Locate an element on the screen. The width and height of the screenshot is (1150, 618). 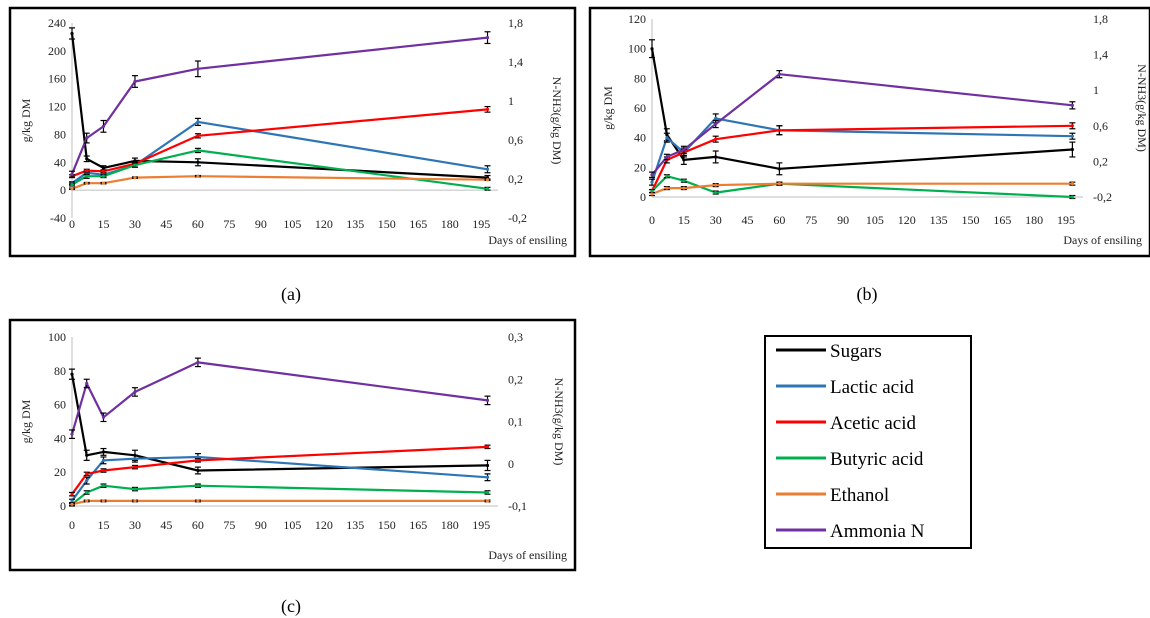
x-tick-label: 120 is located at coordinates (324, 224).